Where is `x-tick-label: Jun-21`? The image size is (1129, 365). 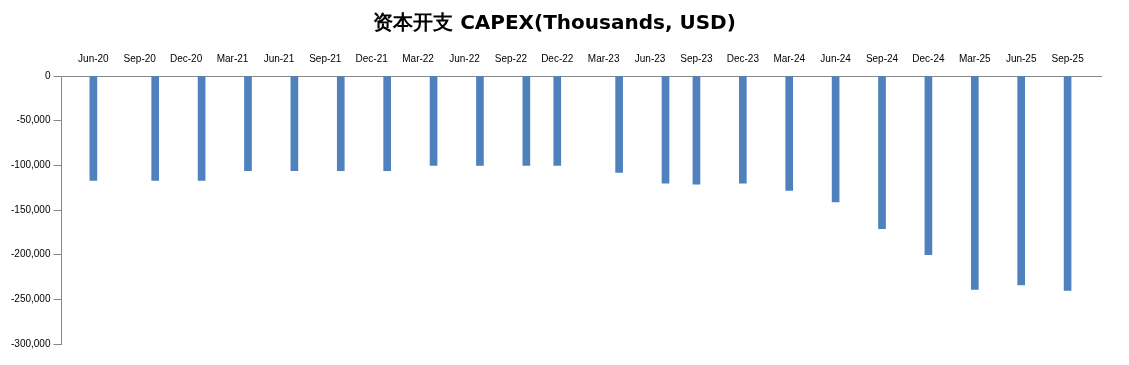 x-tick-label: Jun-21 is located at coordinates (279, 58).